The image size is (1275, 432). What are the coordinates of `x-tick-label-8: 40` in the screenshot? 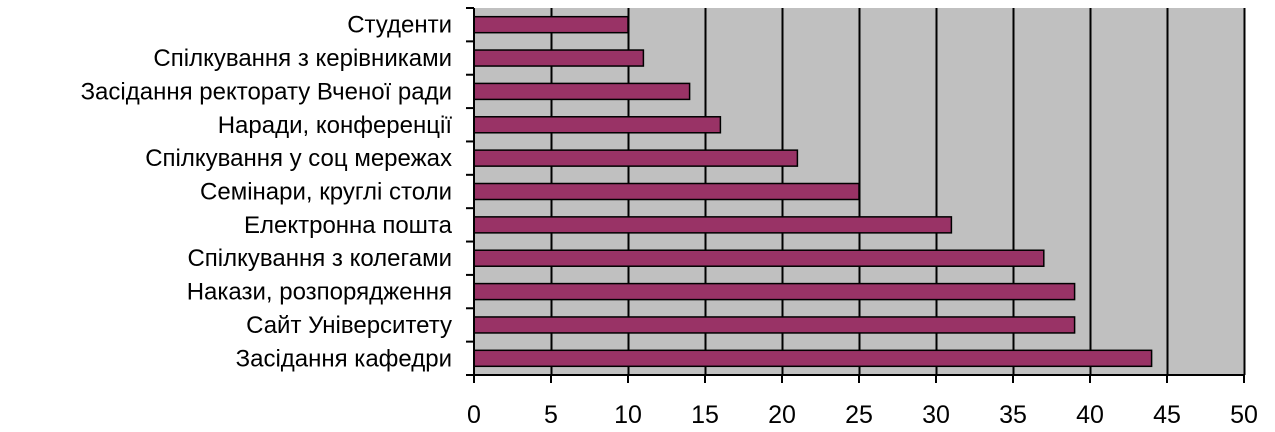 It's located at (1090, 415).